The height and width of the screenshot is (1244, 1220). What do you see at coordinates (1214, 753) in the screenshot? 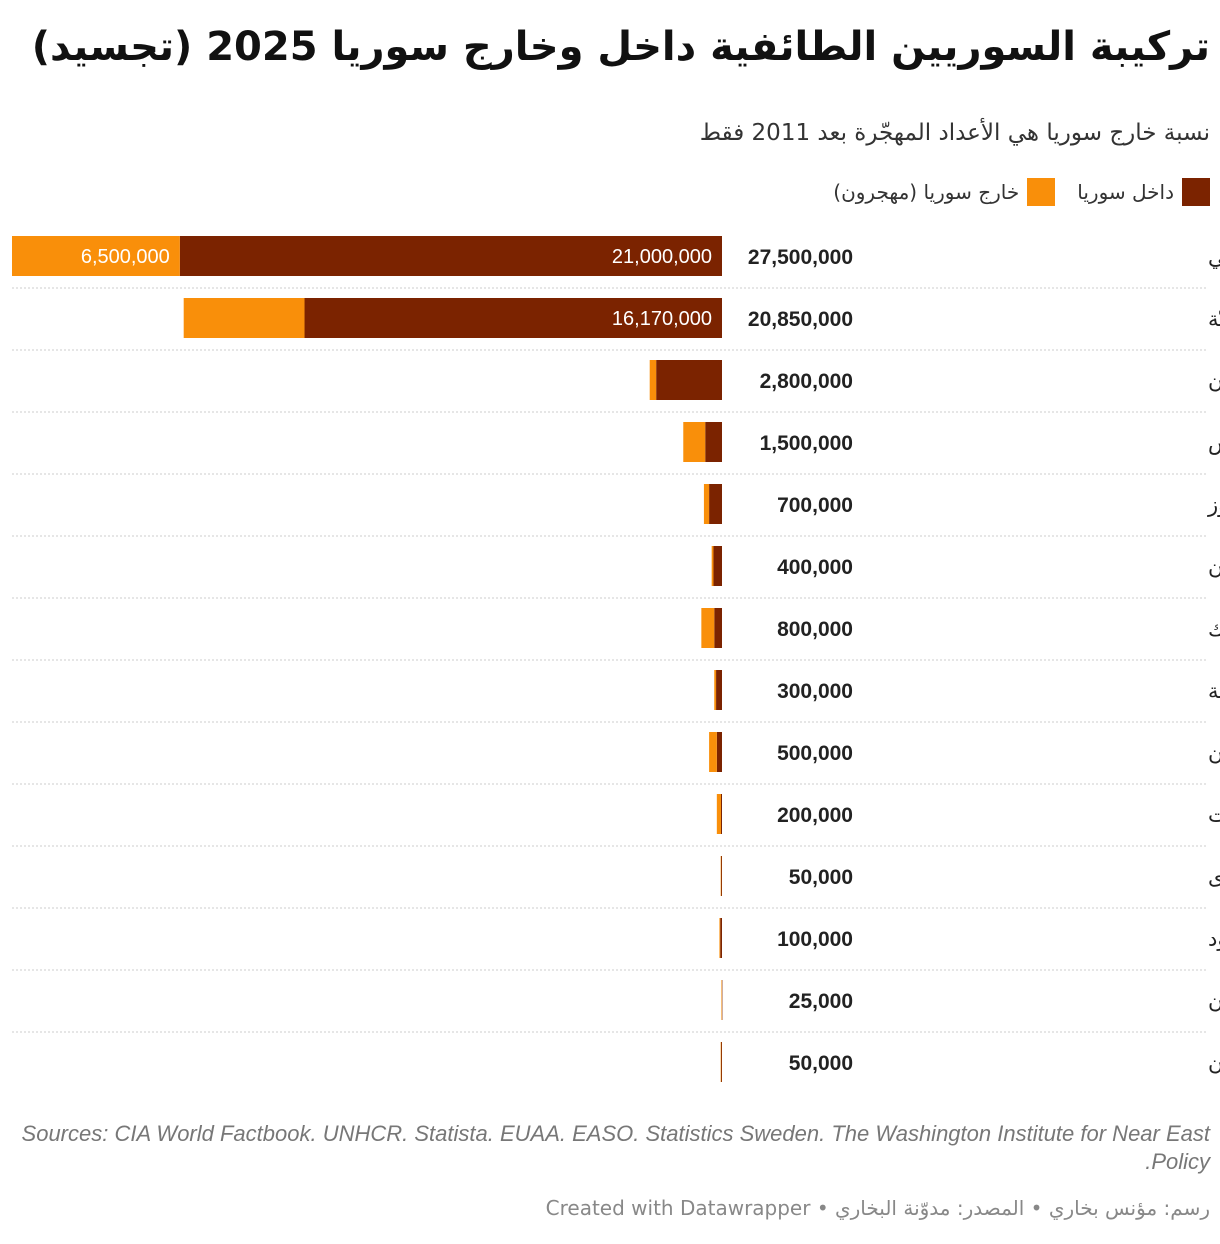
I see `category-label-8: المسيحيون الآشوريون` at bounding box center [1214, 753].